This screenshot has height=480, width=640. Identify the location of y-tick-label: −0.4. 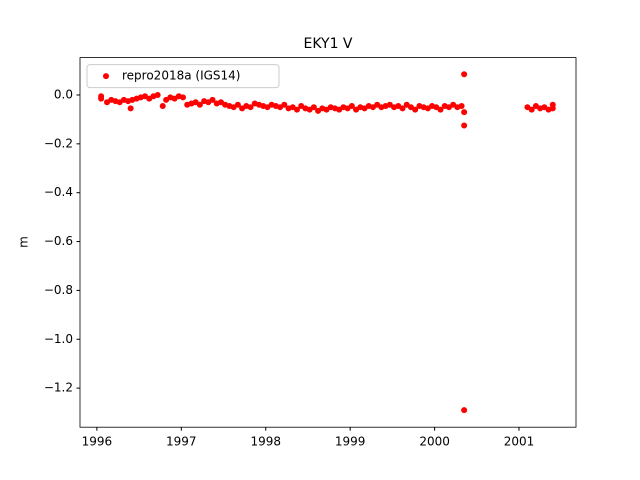
(58, 192).